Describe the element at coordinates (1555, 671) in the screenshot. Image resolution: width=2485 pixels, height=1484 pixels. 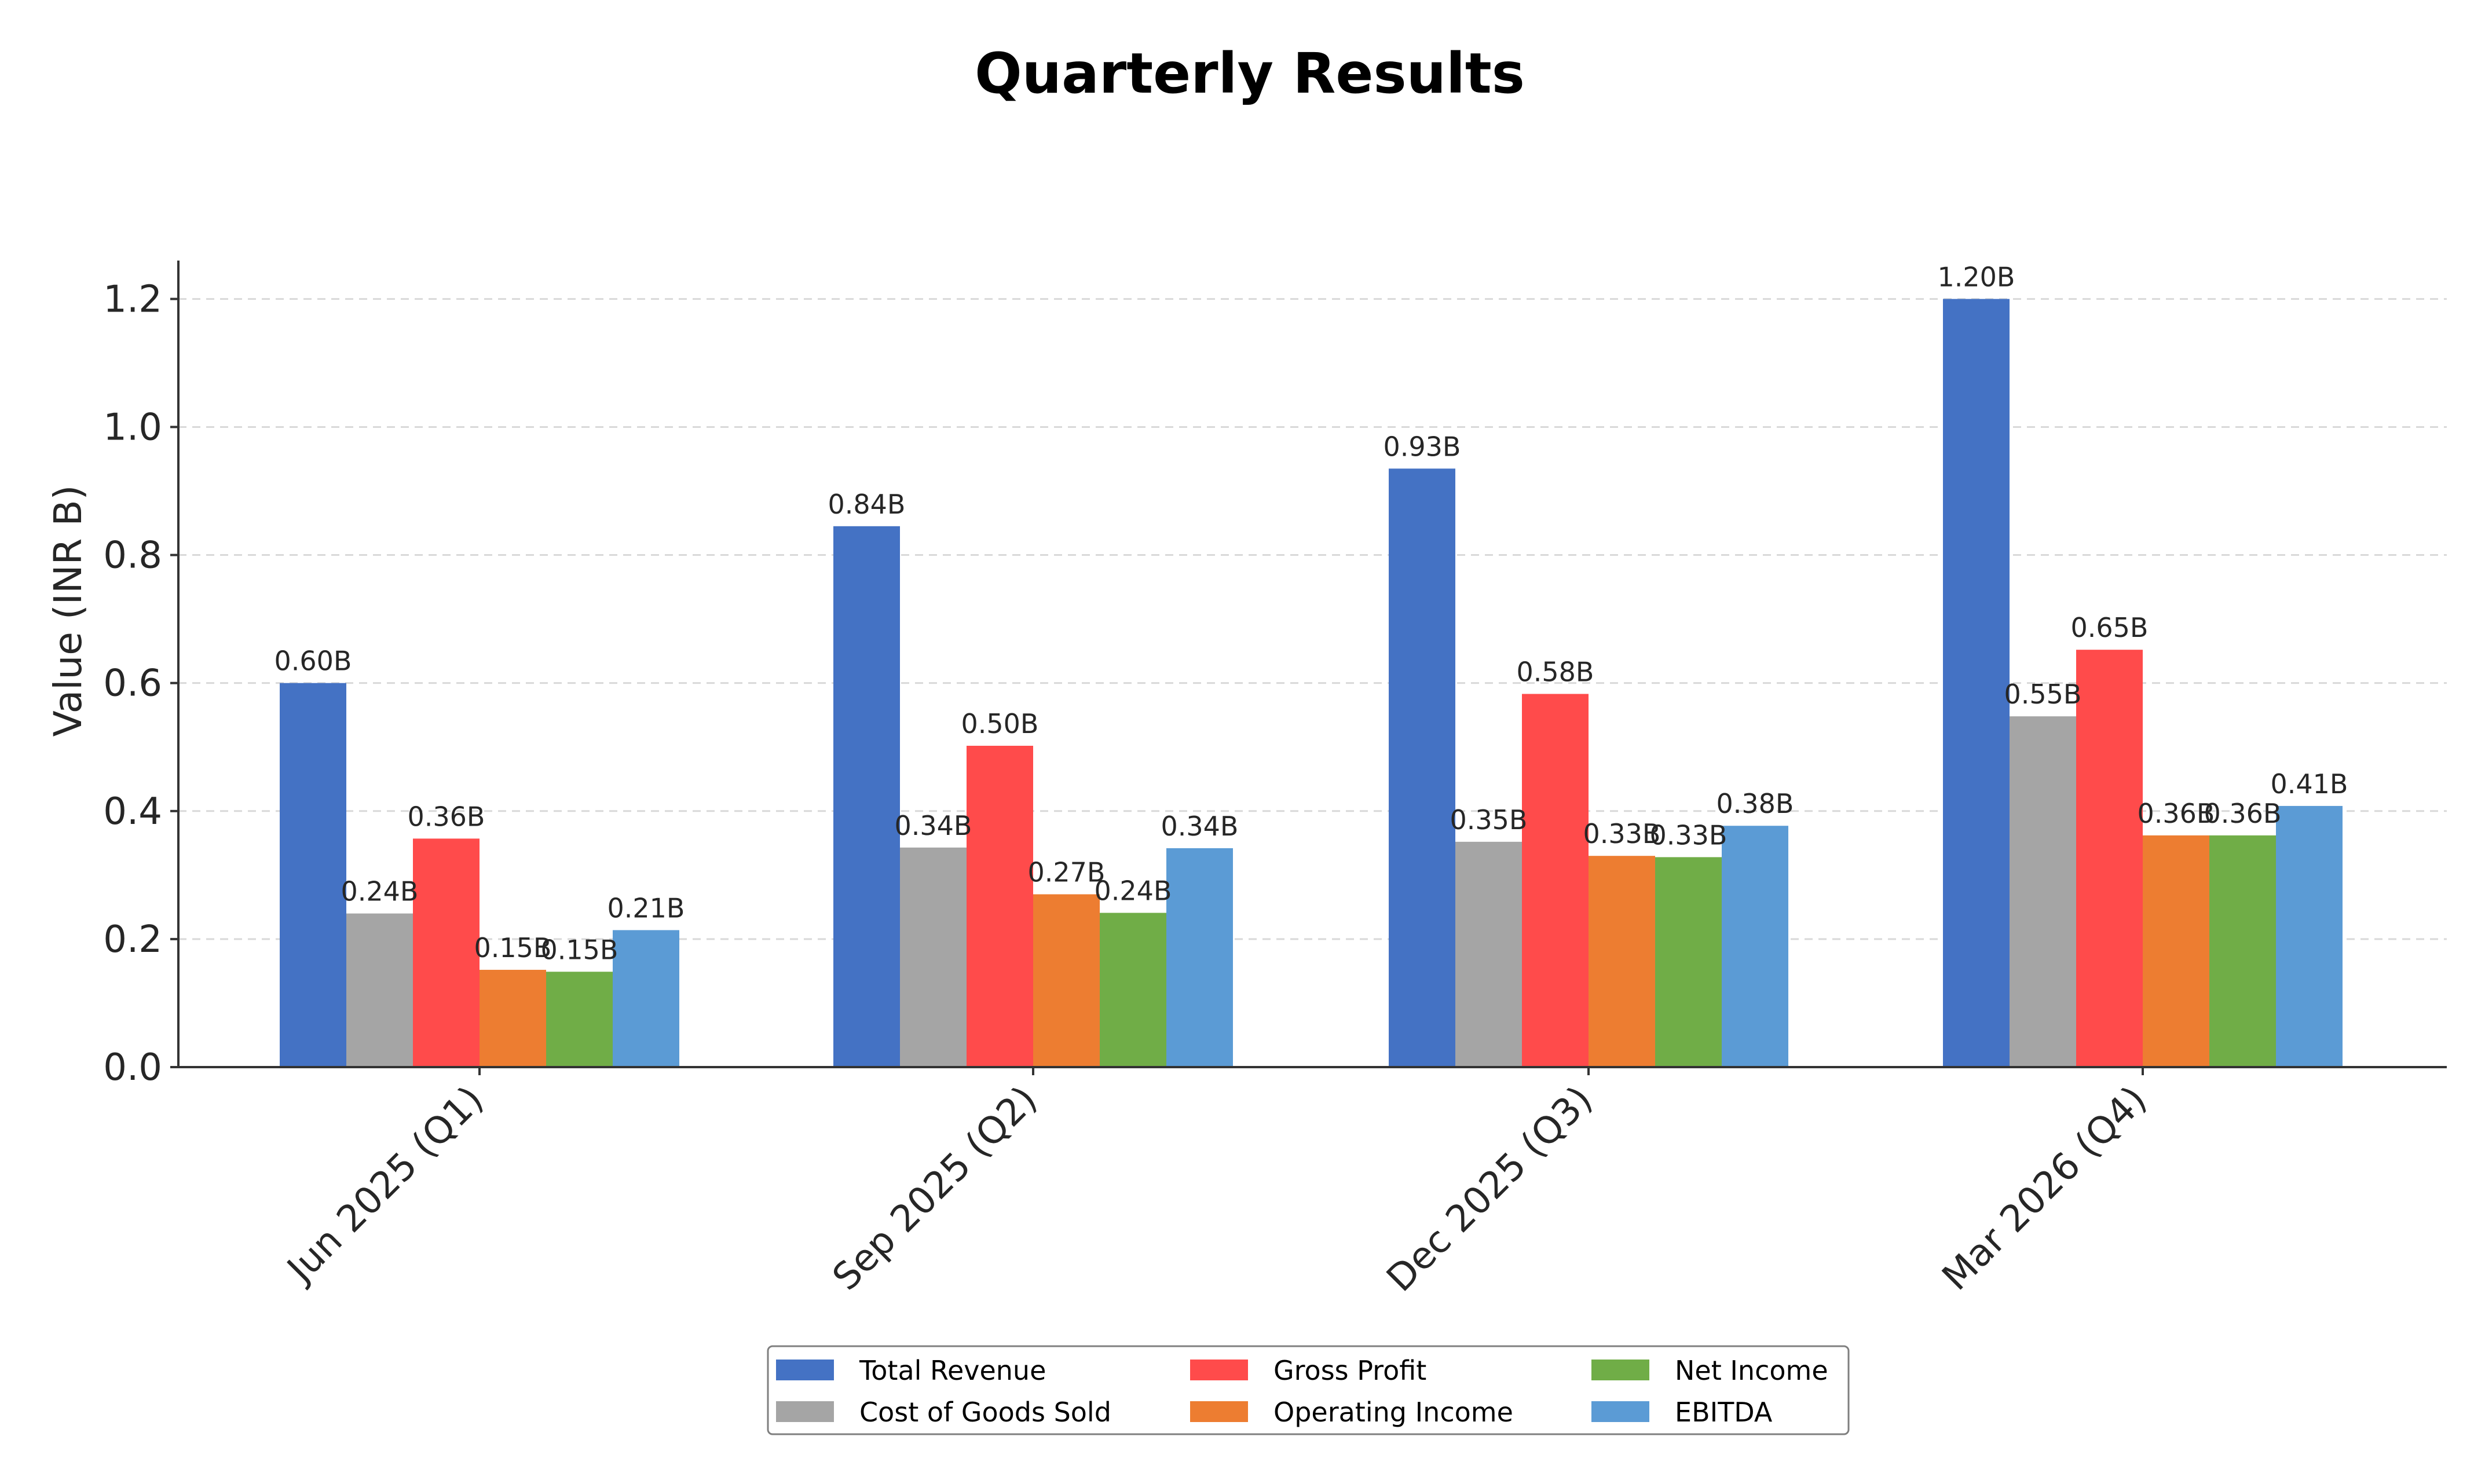
I see `data-label-gross-profit-3: 0.58B` at that location.